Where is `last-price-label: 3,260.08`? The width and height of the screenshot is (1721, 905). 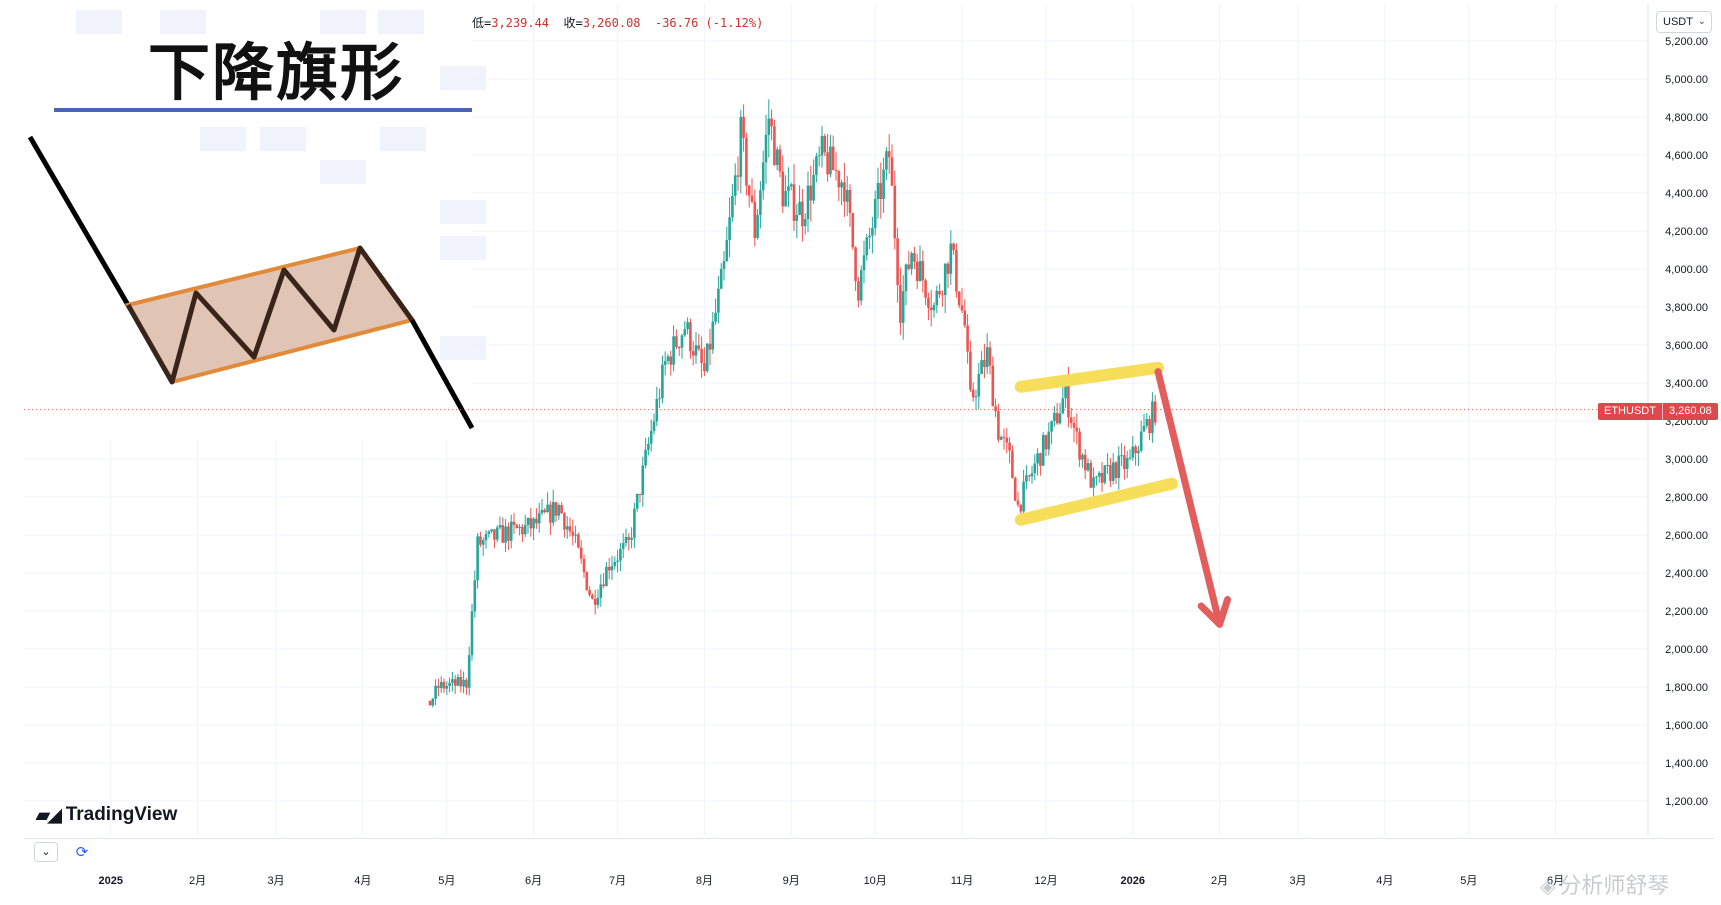
last-price-label: 3,260.08 is located at coordinates (1690, 411).